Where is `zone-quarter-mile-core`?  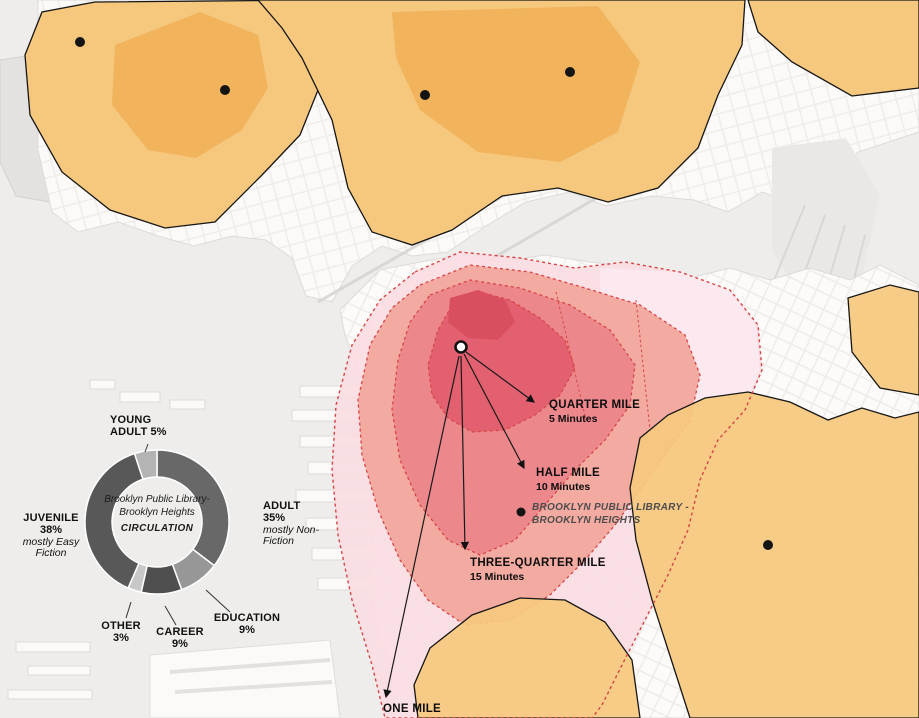 zone-quarter-mile-core is located at coordinates (481, 315).